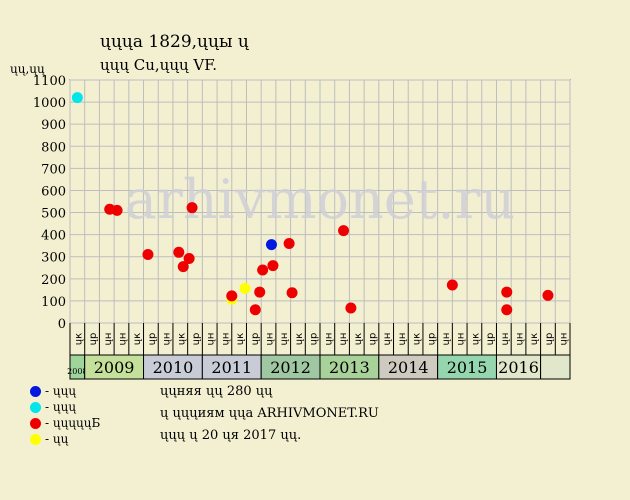 The width and height of the screenshot is (630, 500). What do you see at coordinates (216, 391) in the screenshot?
I see `note-line: ųųняя ųų 280 ųų` at bounding box center [216, 391].